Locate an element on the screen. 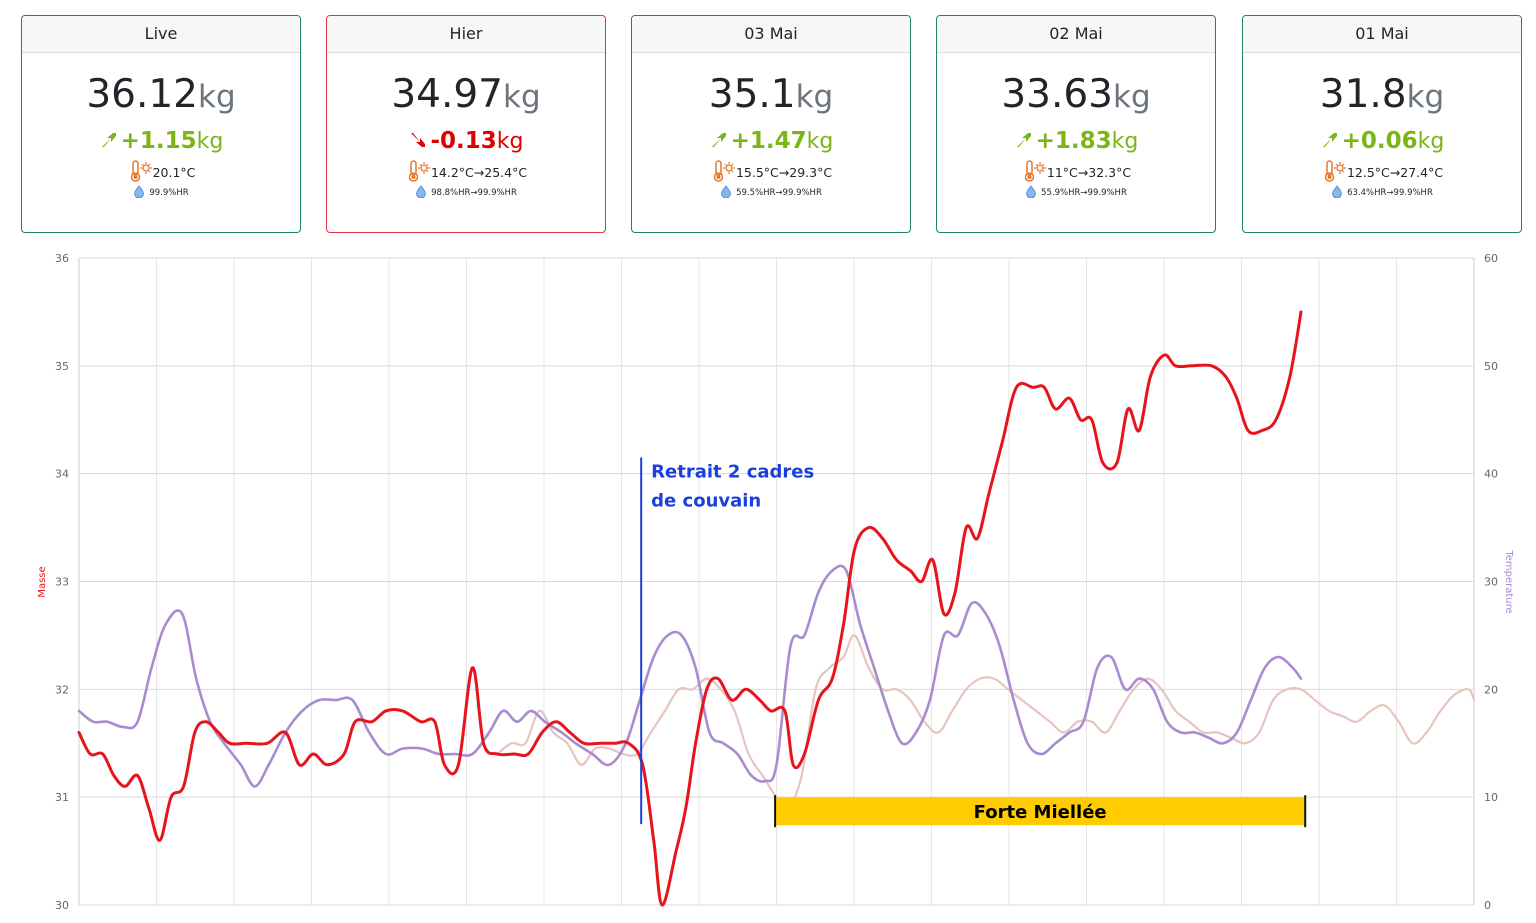 Image resolution: width=1536 pixels, height=923 pixels. card-humidity: 99.9%HR is located at coordinates (161, 193).